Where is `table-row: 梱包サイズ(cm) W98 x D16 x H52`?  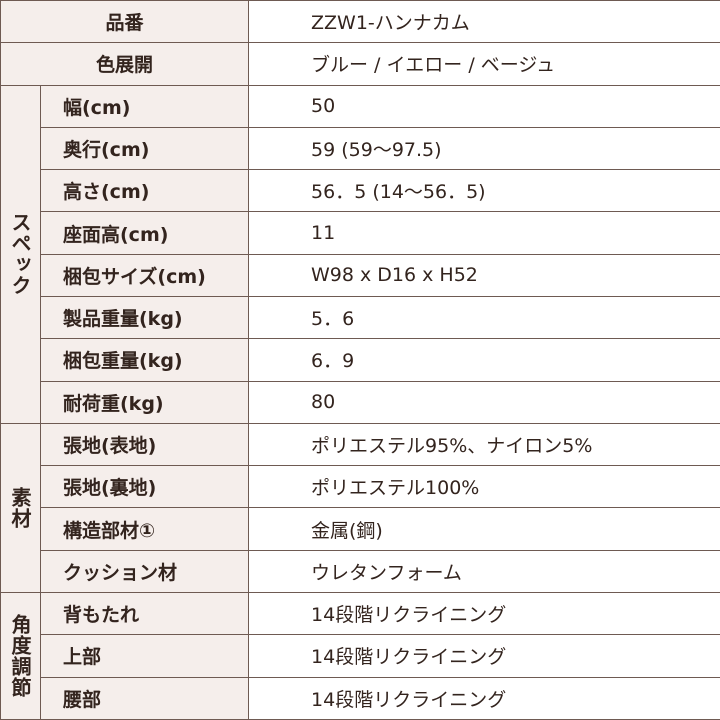
table-row: 梱包サイズ(cm) W98 x D16 x H52 is located at coordinates (360, 275).